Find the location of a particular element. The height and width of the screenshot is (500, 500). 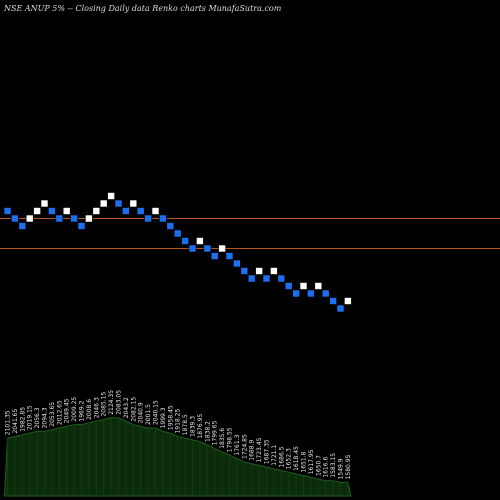

brick-value-label: 1652.3 is located at coordinates (289, 458).